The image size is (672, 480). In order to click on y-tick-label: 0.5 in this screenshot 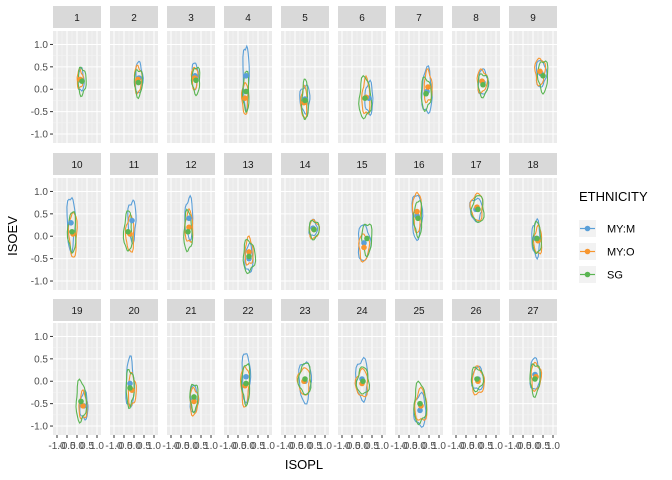, I will do `click(41, 67)`.